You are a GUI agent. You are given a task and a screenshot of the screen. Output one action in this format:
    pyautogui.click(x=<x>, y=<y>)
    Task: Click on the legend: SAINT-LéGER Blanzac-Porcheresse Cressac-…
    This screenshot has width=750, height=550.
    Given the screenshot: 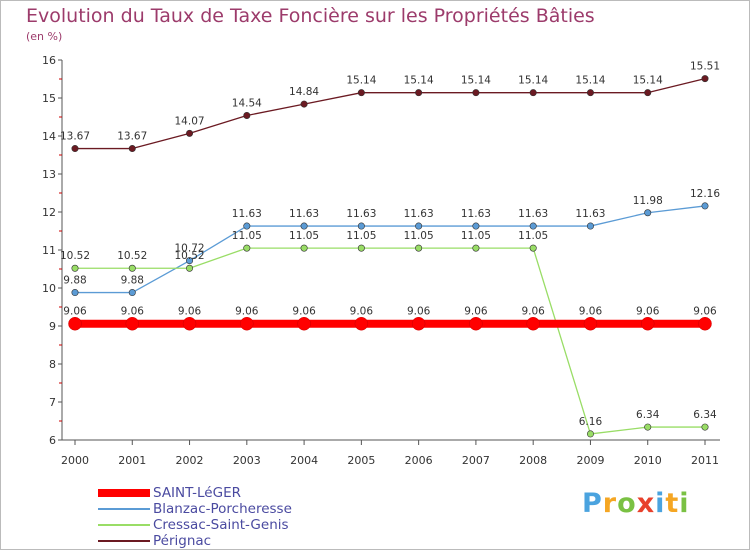 What is the action you would take?
    pyautogui.click(x=195, y=517)
    